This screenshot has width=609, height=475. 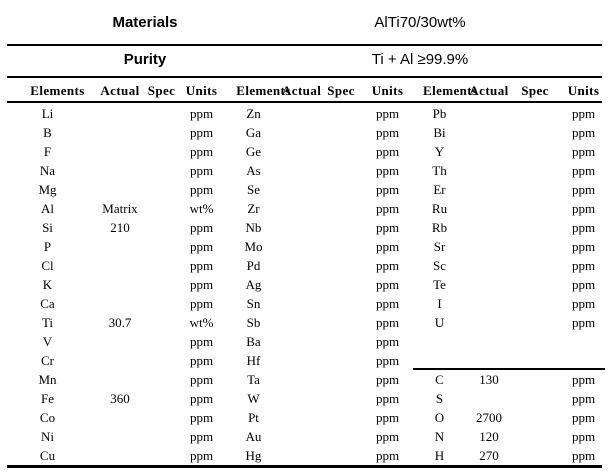 I want to click on cell-element: Cu, so click(x=47, y=455).